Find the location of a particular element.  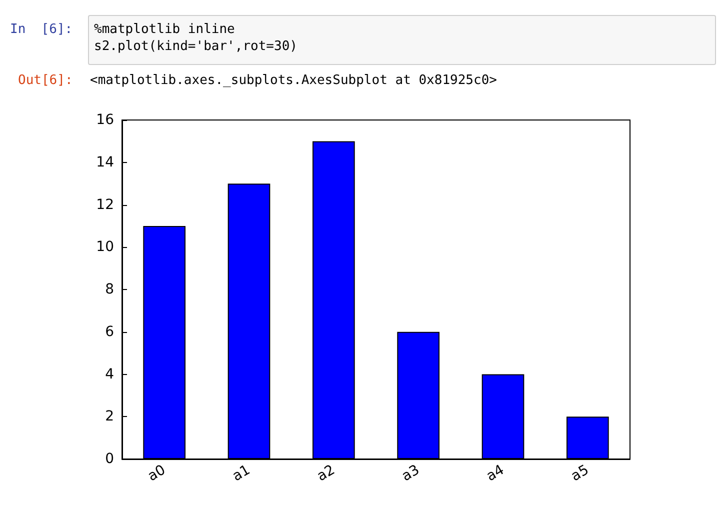

y-tick-label: 4 is located at coordinates (109, 374).